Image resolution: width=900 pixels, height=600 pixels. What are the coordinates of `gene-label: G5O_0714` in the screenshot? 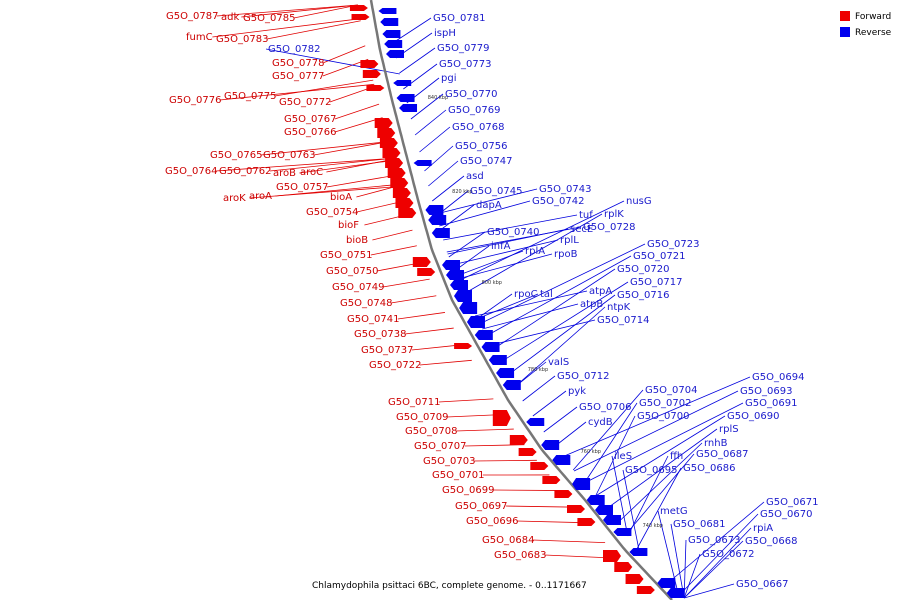 It's located at (623, 320).